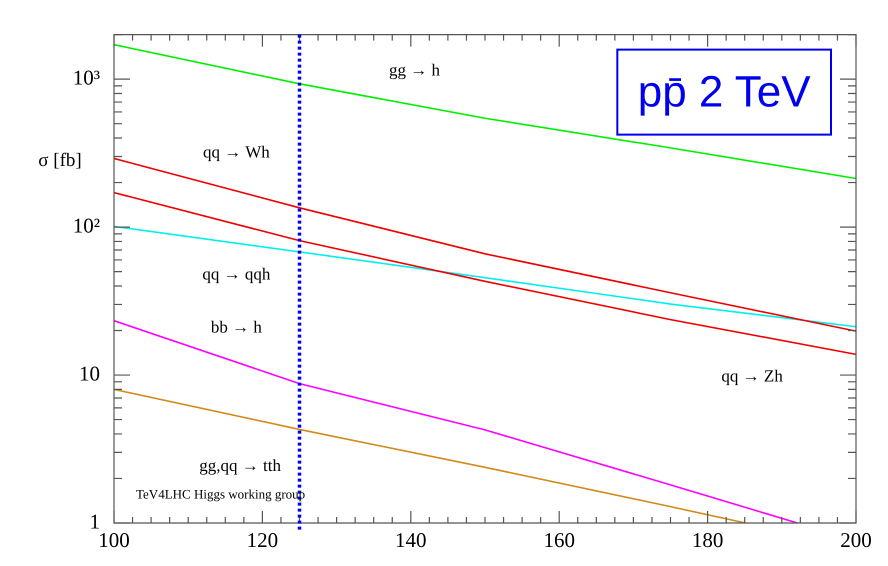  Describe the element at coordinates (89, 374) in the screenshot. I see `y-tick-label: 10` at that location.